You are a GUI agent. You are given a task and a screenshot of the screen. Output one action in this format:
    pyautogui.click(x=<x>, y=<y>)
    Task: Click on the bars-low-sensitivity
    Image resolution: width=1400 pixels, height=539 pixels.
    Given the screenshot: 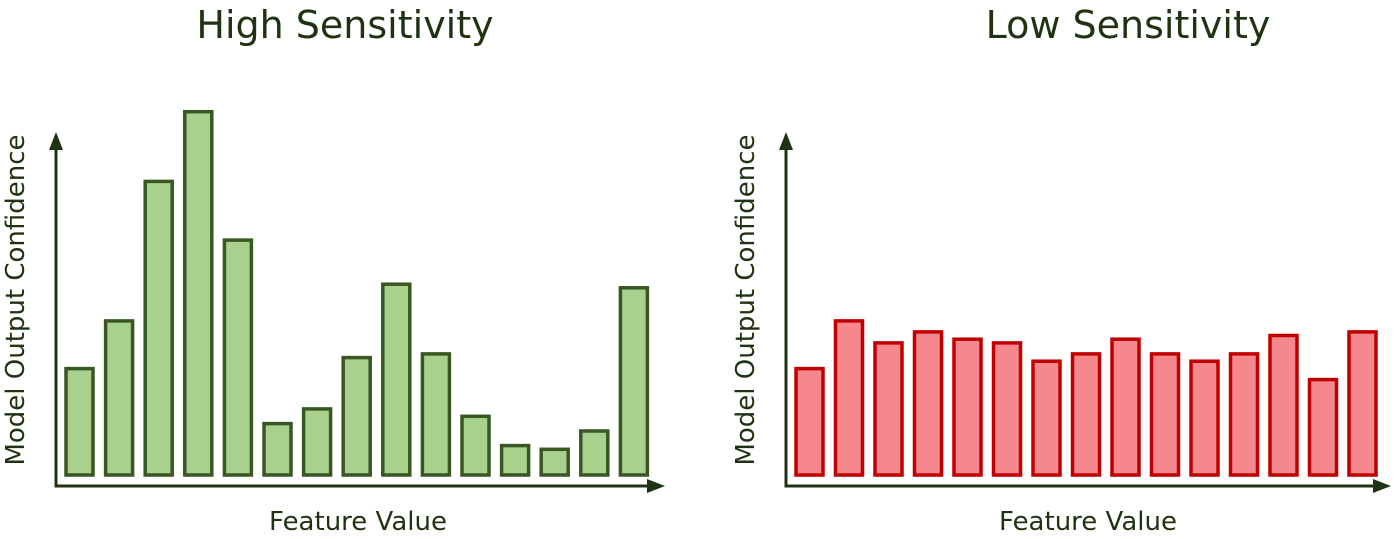 What is the action you would take?
    pyautogui.click(x=1086, y=398)
    